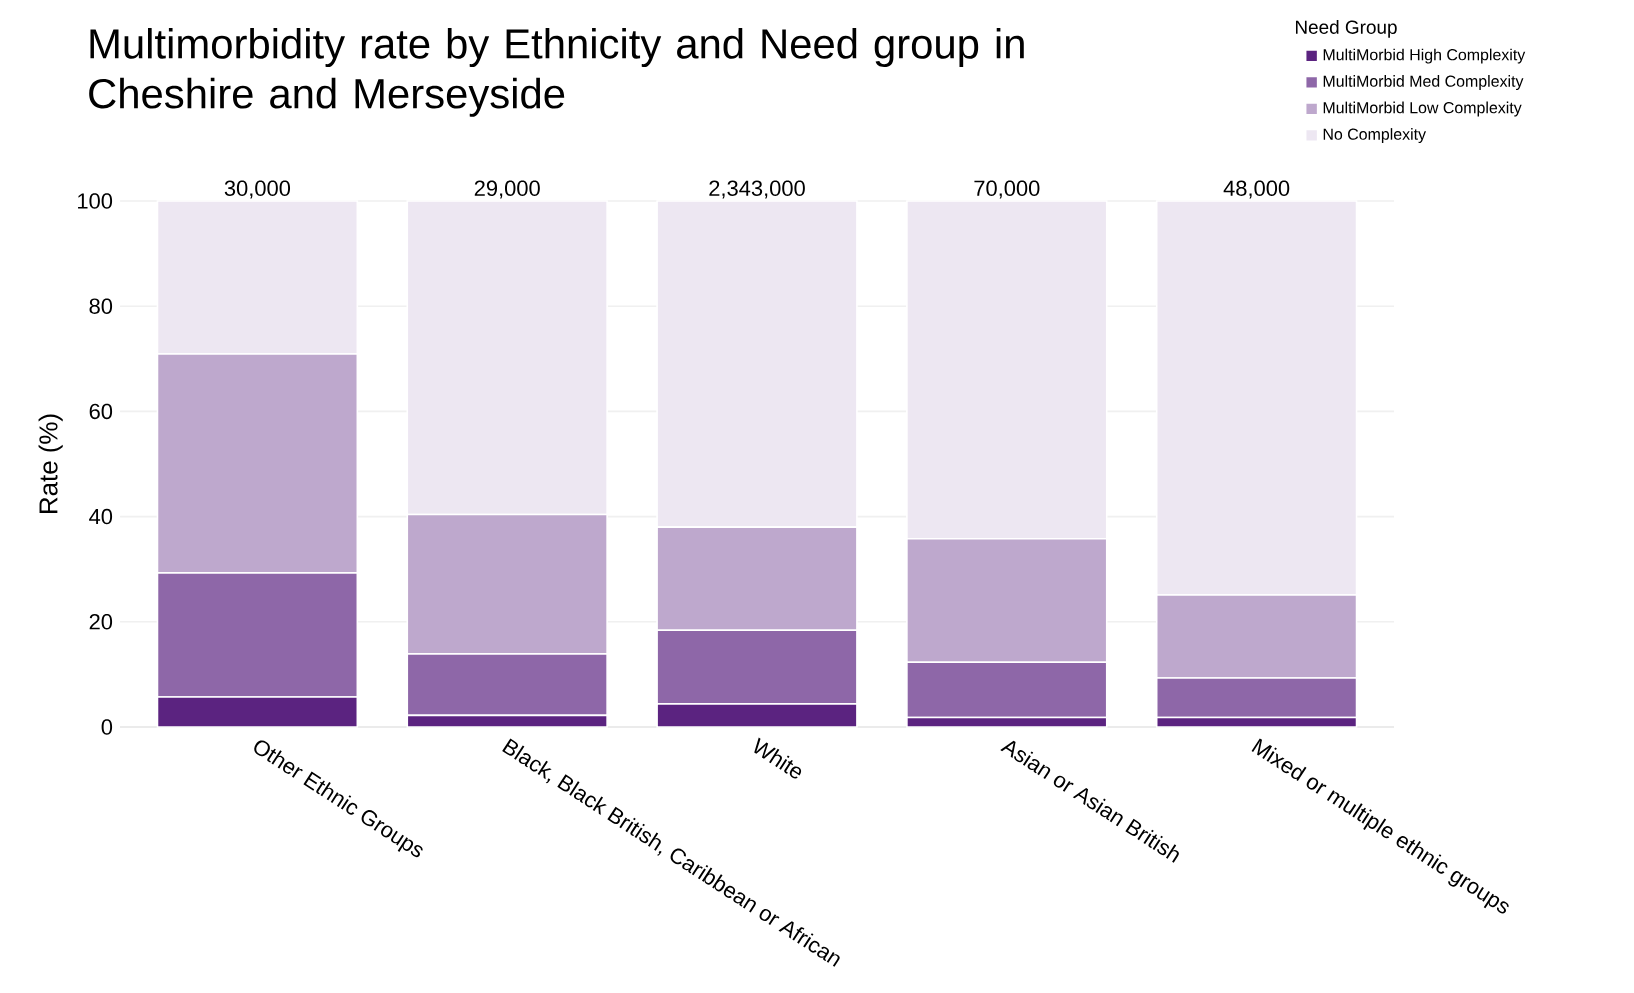  I want to click on legend-label: MultiMorbid High Complexity, so click(1424, 56).